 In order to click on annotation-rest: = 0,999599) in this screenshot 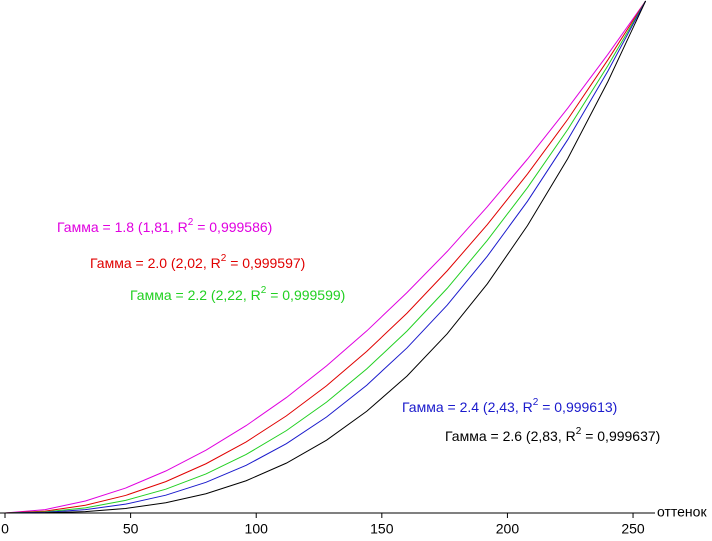, I will do `click(305, 295)`.